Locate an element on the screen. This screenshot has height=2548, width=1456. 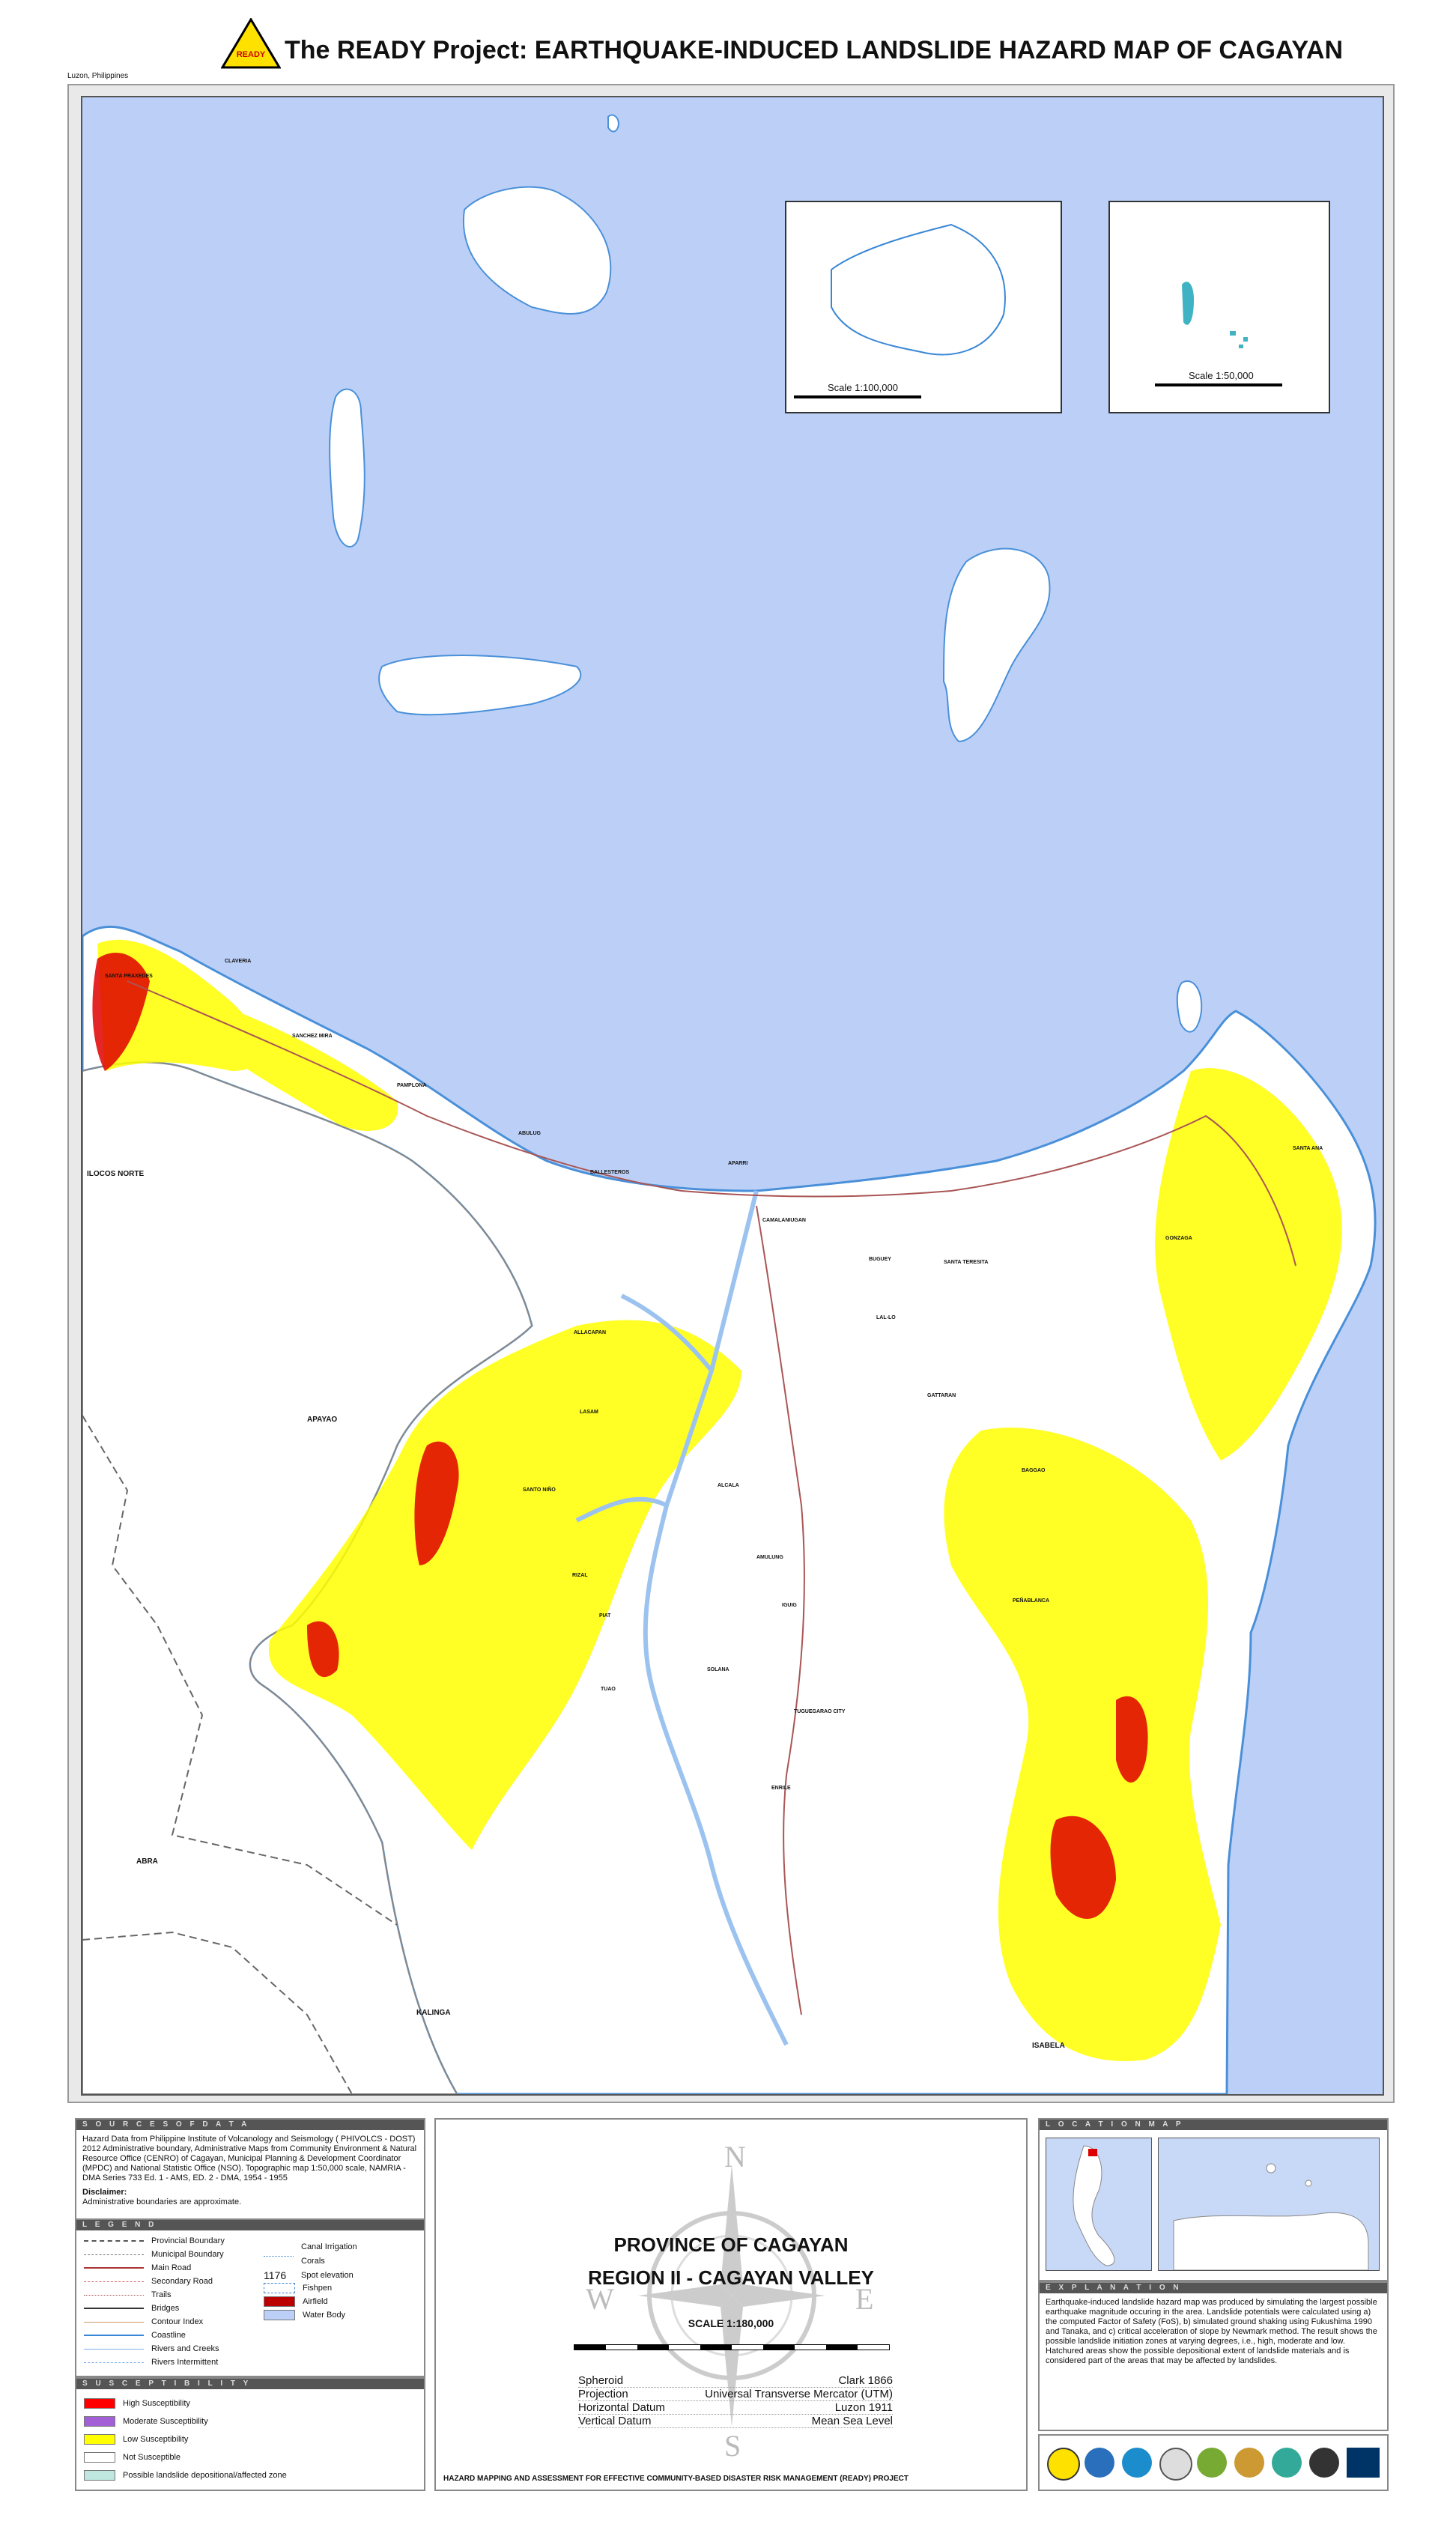
projection-row: Horizontal Datum Luzon 1911 is located at coordinates (735, 2408).